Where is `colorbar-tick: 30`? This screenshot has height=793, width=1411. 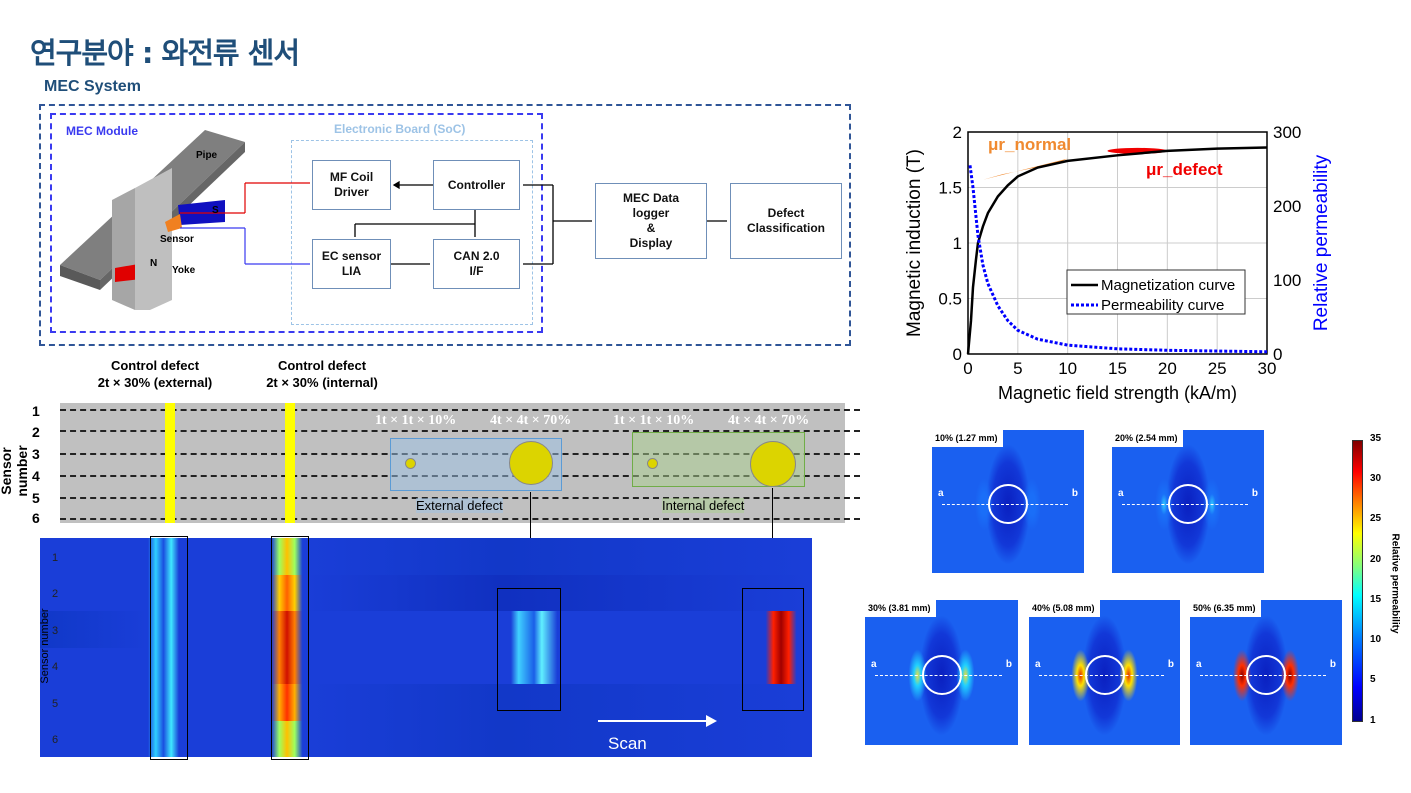 colorbar-tick: 30 is located at coordinates (1376, 478).